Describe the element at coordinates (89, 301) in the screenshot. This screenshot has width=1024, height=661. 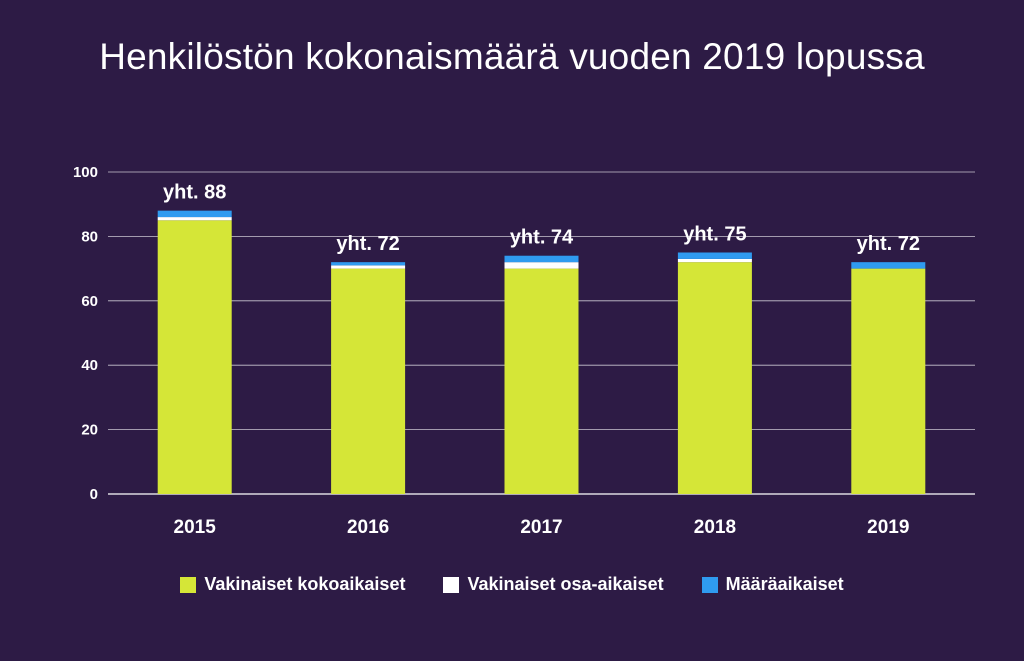
I see `y-tick-label: 60` at that location.